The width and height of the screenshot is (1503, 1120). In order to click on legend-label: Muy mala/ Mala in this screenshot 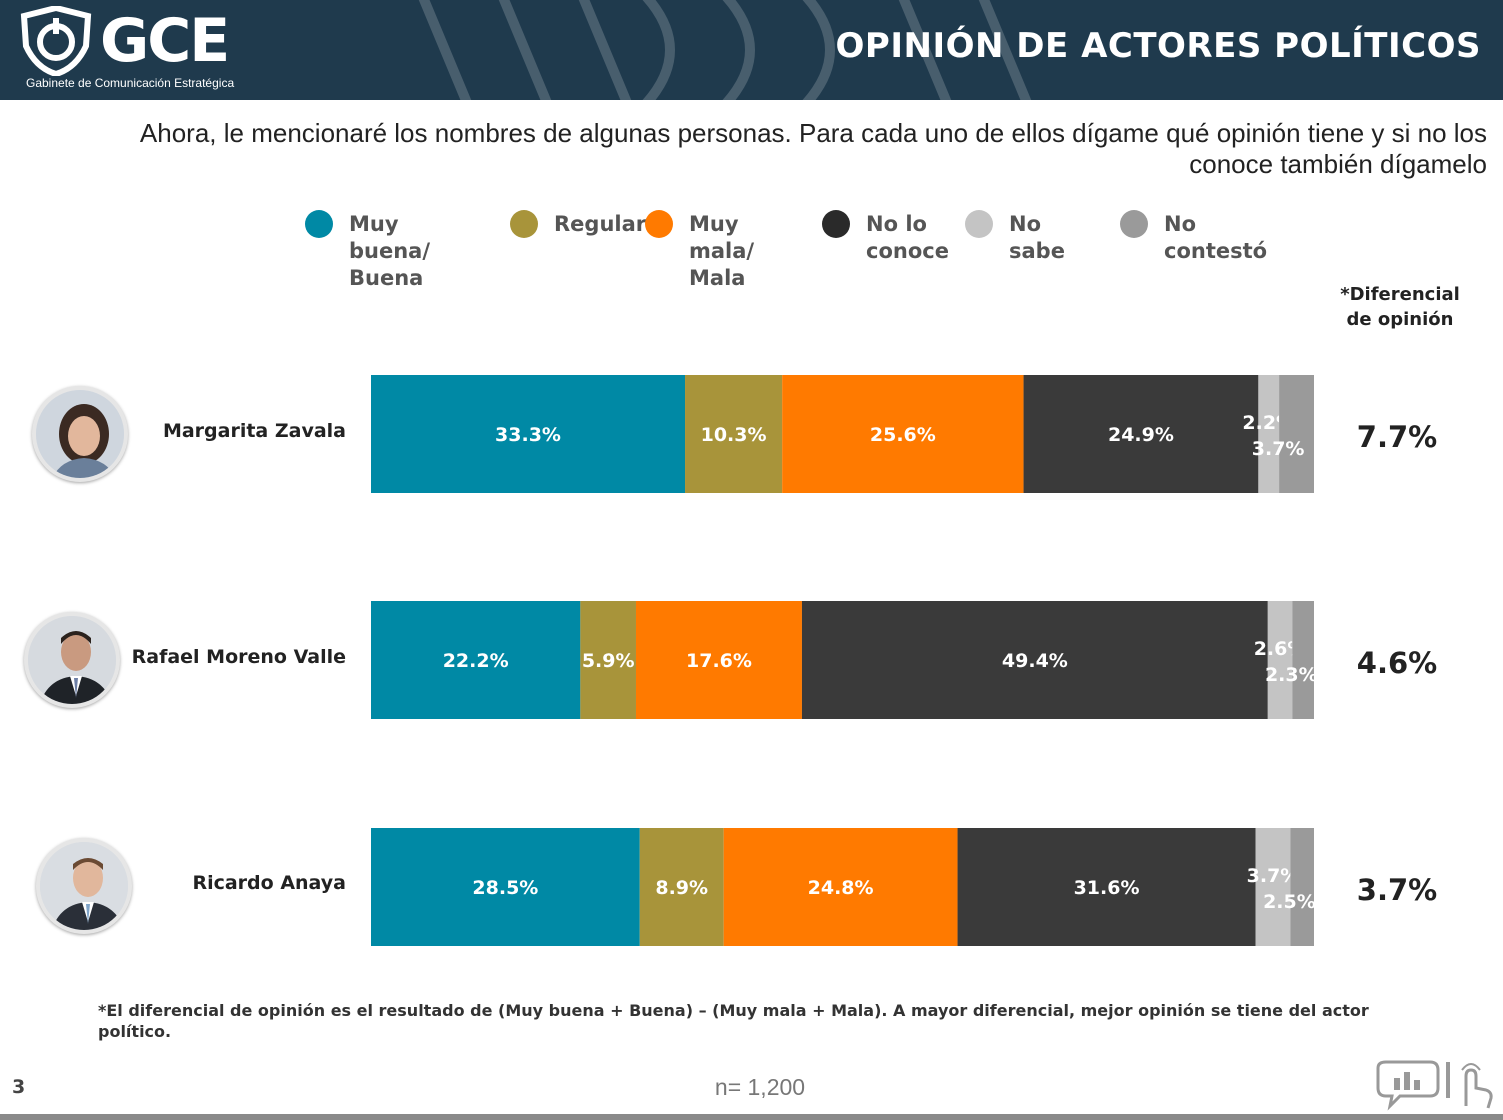, I will do `click(722, 251)`.